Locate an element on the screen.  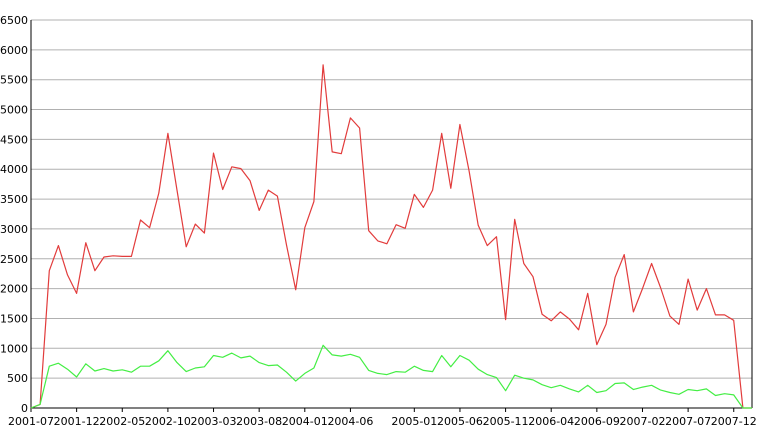
y-tick-label: 3000 is located at coordinates (14, 229).